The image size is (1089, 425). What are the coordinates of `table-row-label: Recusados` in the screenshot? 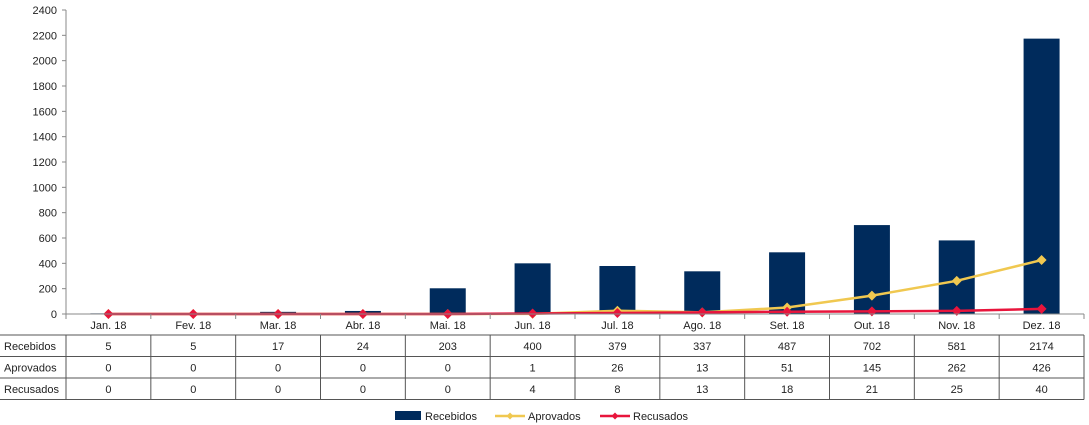 It's located at (32, 390).